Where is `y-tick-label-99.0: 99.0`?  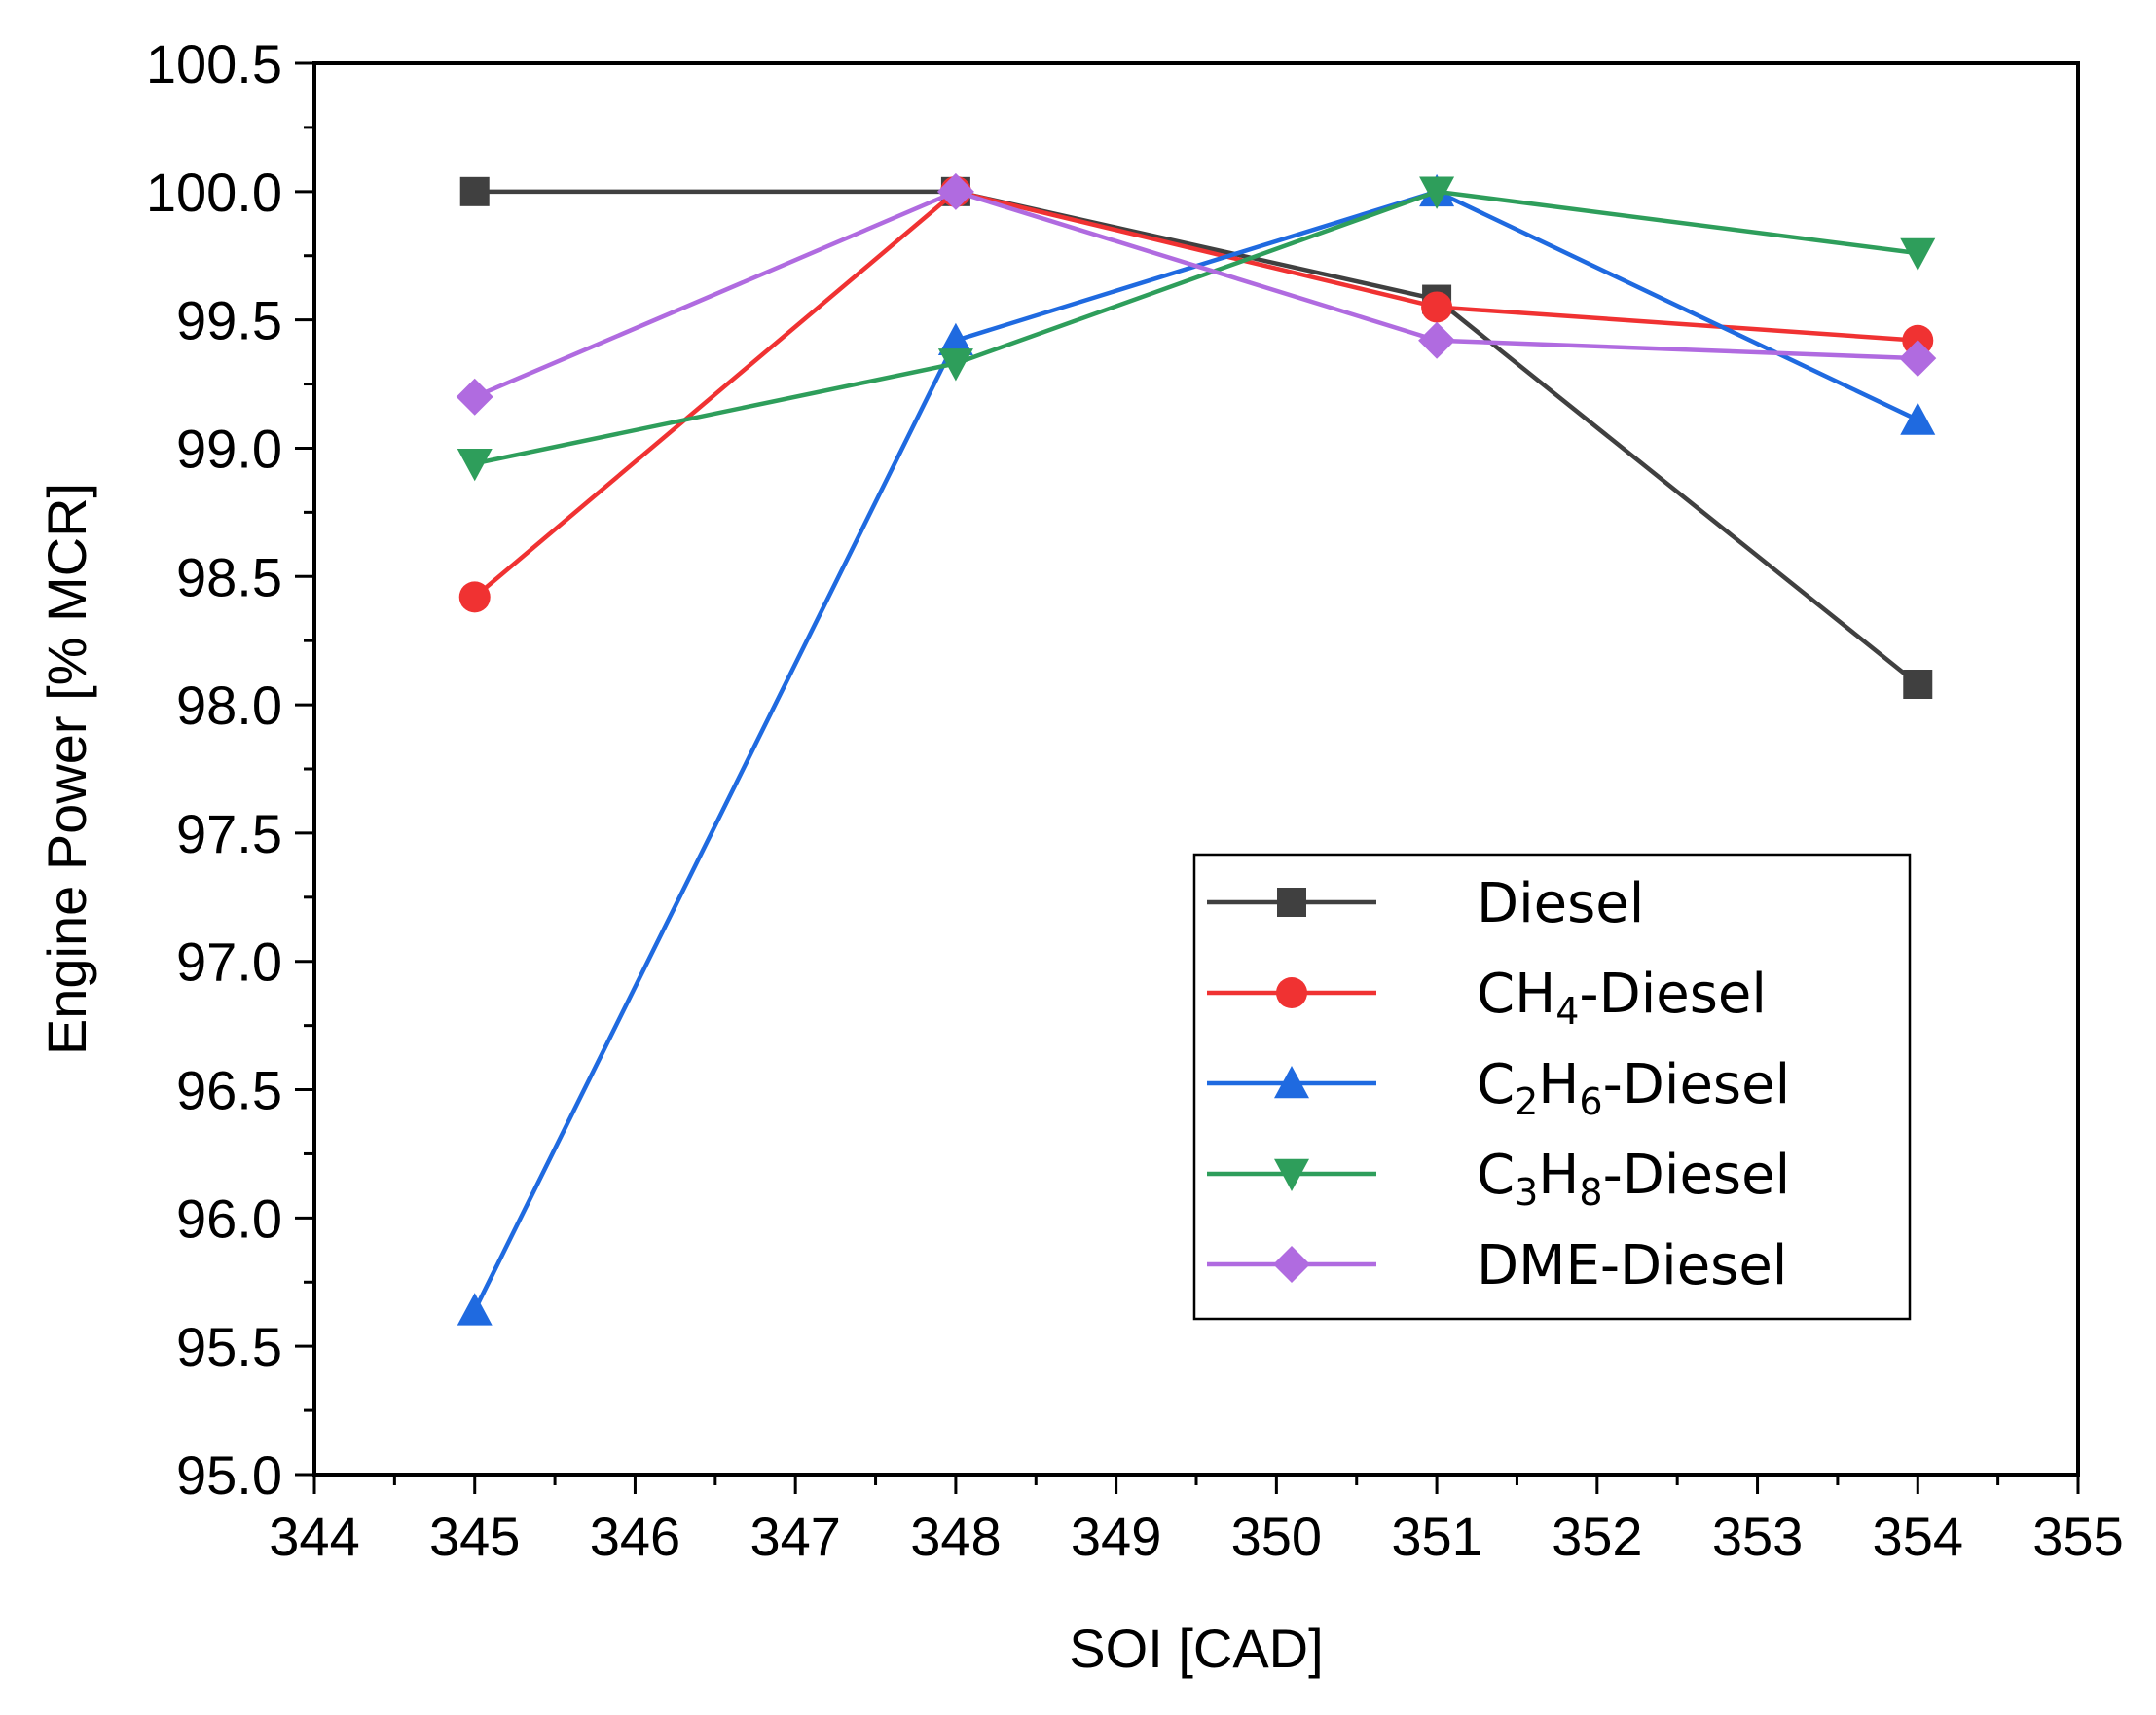
y-tick-label-99.0: 99.0 is located at coordinates (229, 448).